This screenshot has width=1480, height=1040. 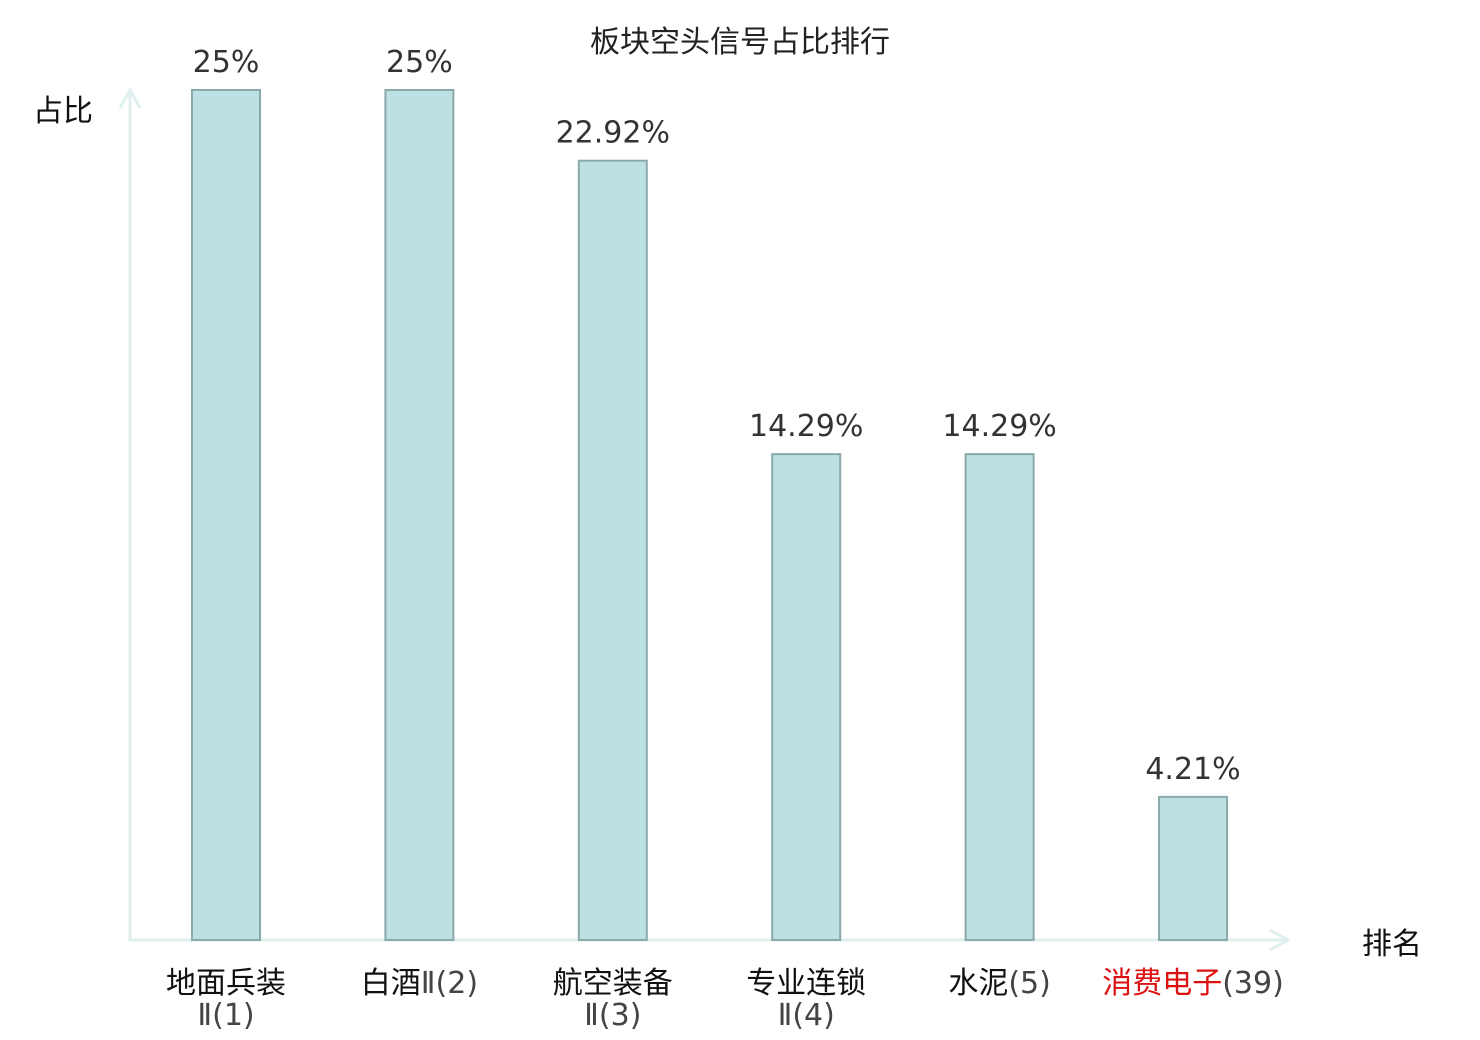 I want to click on category-label: 白酒Ⅱ(2), so click(x=419, y=983).